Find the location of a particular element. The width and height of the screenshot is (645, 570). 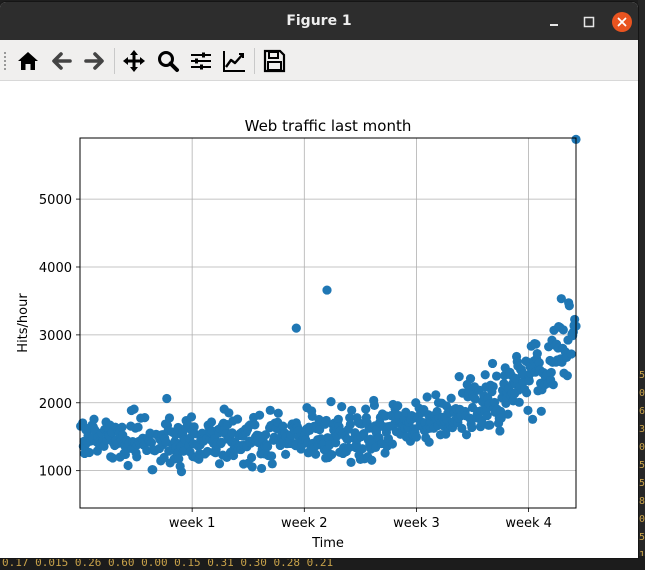

pan-button is located at coordinates (134, 61).